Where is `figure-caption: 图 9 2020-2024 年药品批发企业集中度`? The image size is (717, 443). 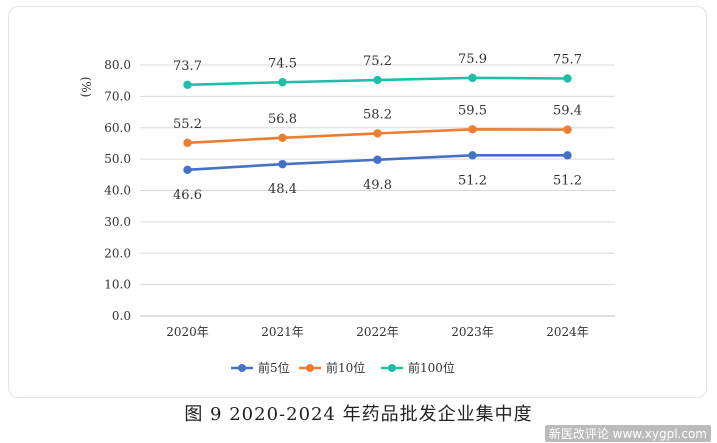
figure-caption: 图 9 2020-2024 年药品批发企业集中度 is located at coordinates (358, 414).